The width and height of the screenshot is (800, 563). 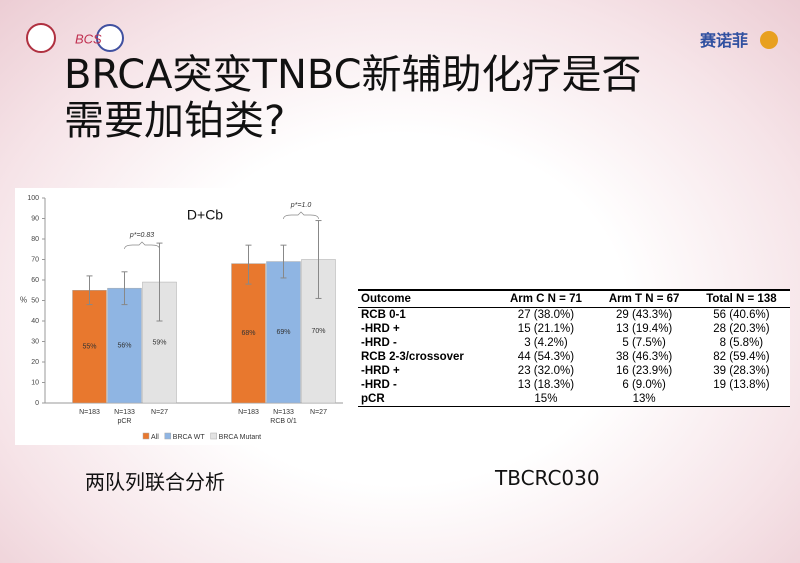 I want to click on value-label: 70%, so click(x=318, y=331).